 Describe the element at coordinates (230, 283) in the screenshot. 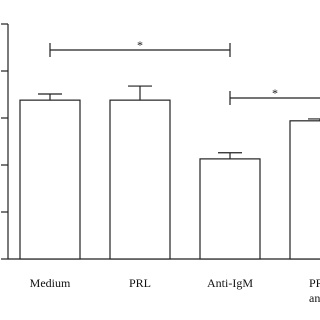

I see `x-tick-label: Anti-IgM` at that location.